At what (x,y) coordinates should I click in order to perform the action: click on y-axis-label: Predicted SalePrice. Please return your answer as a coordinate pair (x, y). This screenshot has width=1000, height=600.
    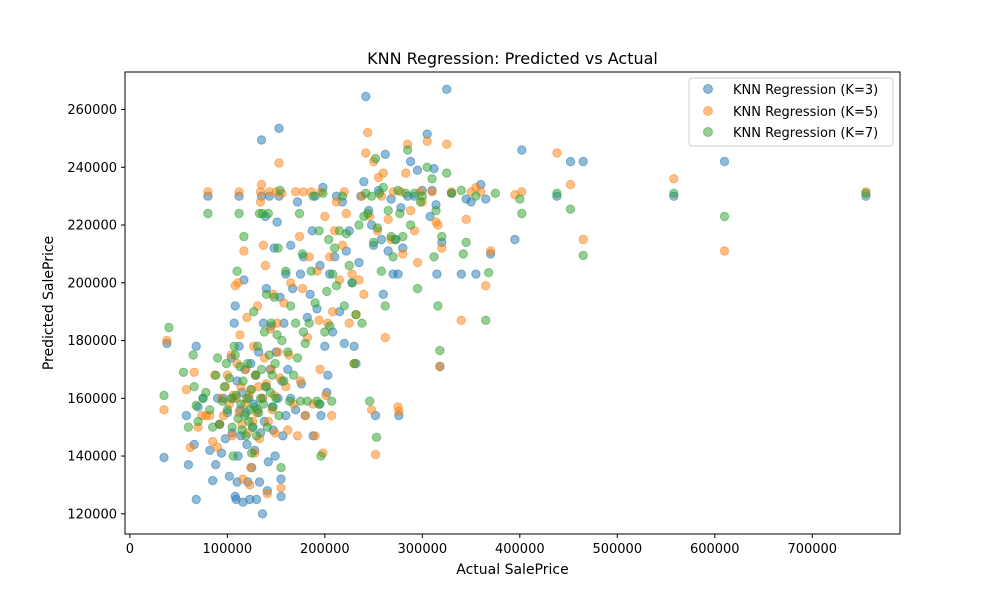
    Looking at the image, I should click on (49, 303).